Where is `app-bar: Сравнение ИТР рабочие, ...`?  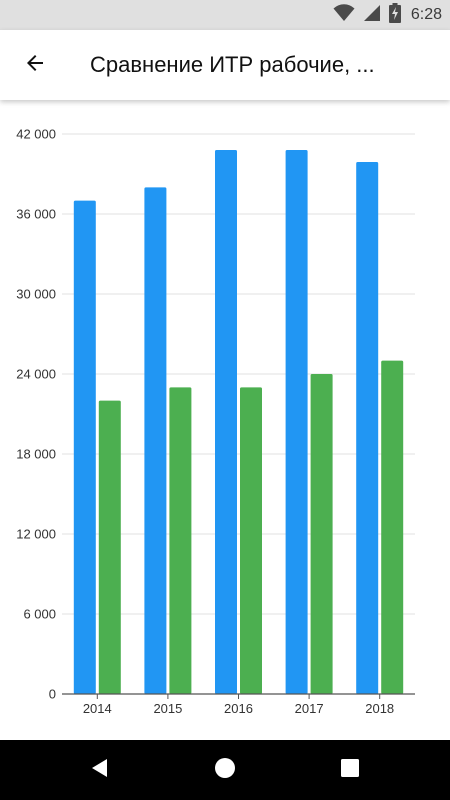
app-bar: Сравнение ИТР рабочие, ... is located at coordinates (225, 65).